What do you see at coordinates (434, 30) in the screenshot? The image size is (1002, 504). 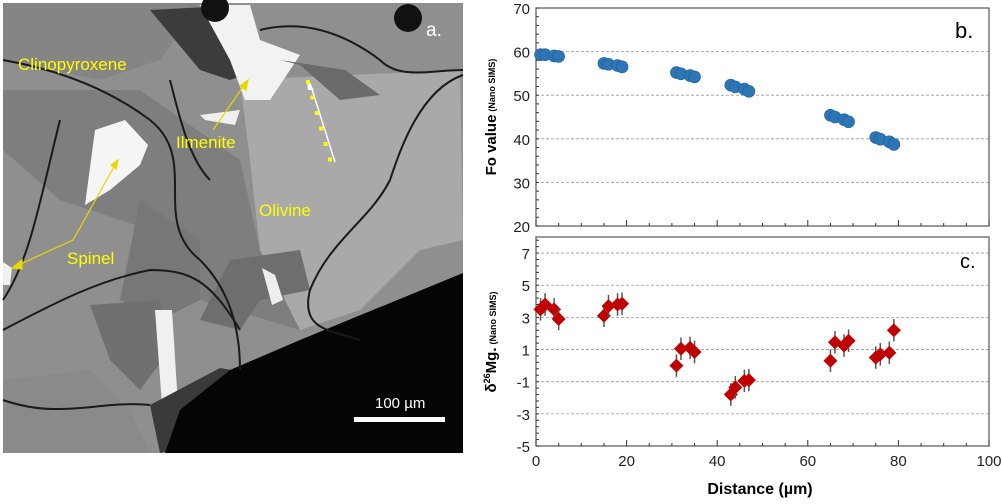 I see `panel-label-a: a.` at bounding box center [434, 30].